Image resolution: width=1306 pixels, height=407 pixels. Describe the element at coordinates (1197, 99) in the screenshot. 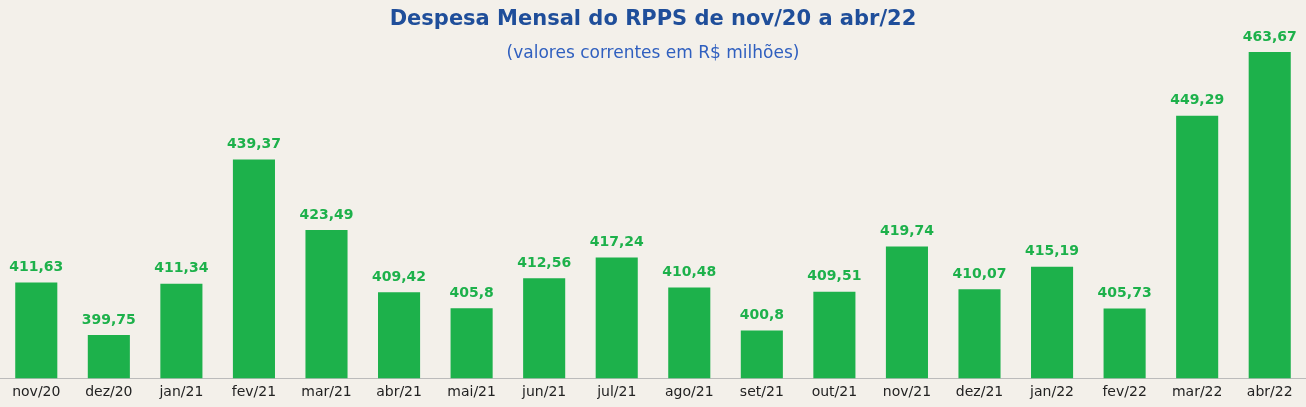

I see `data-label: 449,29` at that location.